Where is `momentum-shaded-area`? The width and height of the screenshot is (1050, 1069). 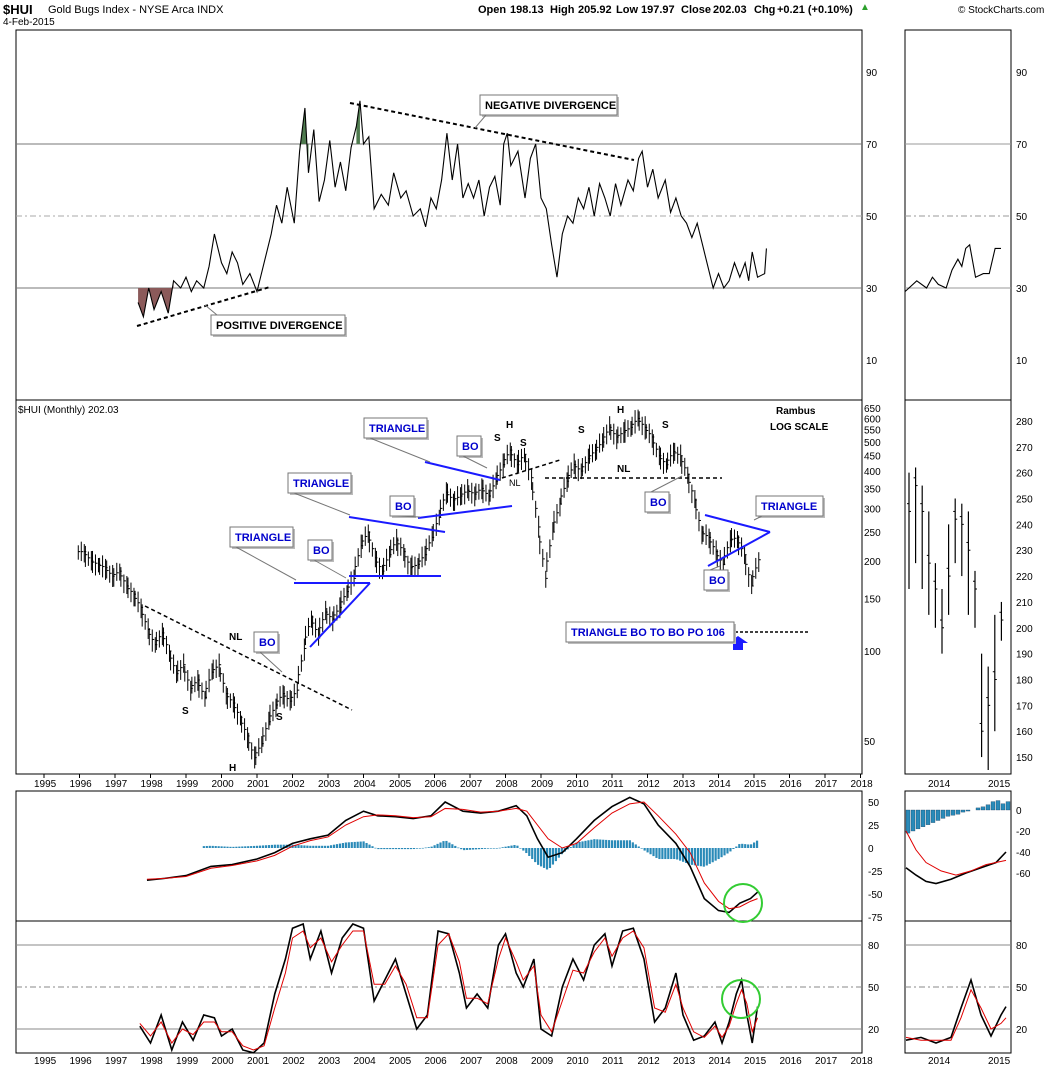
momentum-shaded-area is located at coordinates (156, 298).